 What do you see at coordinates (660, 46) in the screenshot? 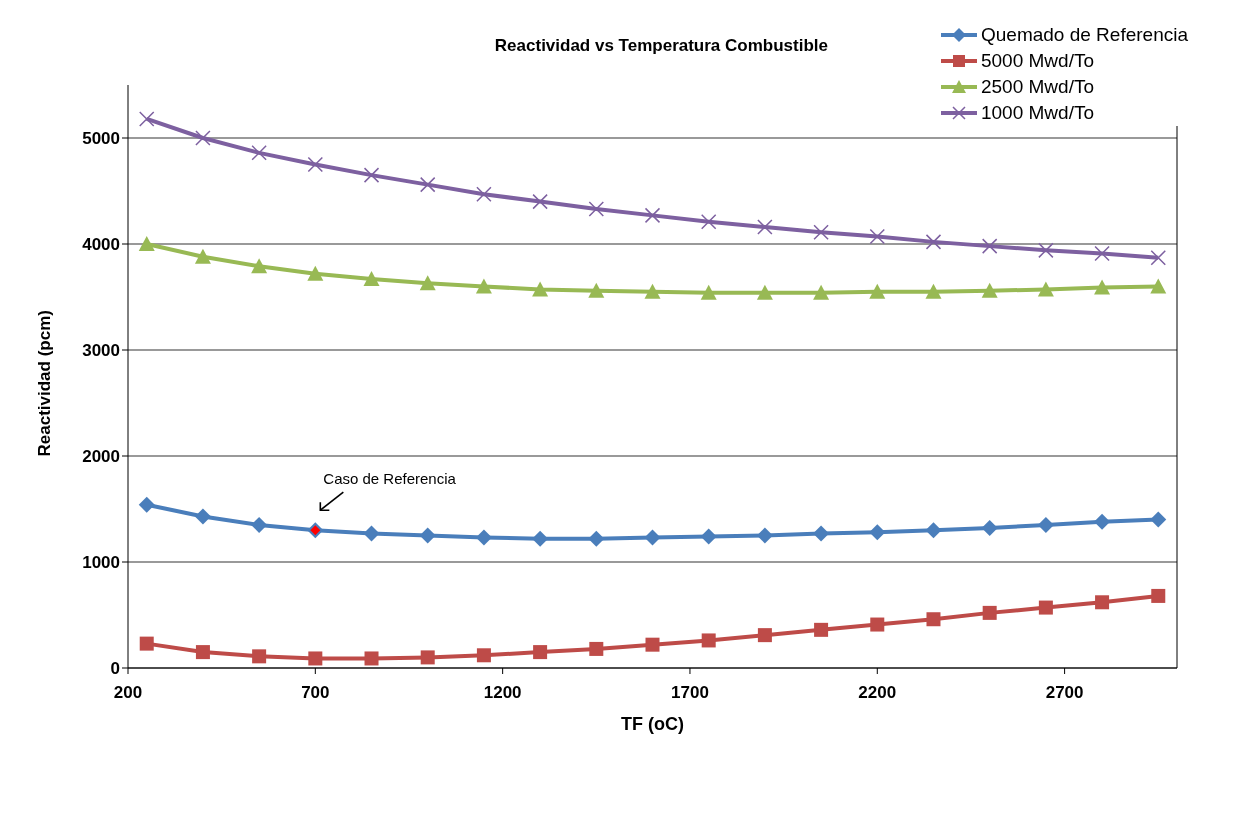
I see `chart-title: Reactividad vs Temperatura Combustible` at bounding box center [660, 46].